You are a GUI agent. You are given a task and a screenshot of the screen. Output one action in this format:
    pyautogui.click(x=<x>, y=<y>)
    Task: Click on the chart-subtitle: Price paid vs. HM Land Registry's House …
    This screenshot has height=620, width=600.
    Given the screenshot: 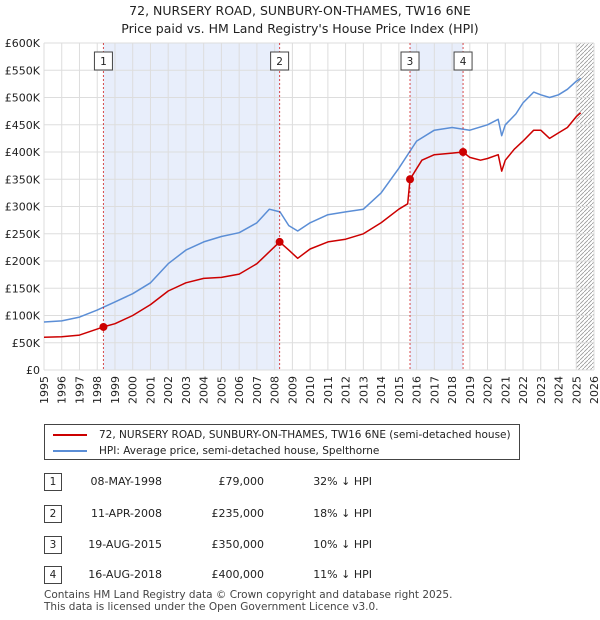 What is the action you would take?
    pyautogui.click(x=300, y=28)
    